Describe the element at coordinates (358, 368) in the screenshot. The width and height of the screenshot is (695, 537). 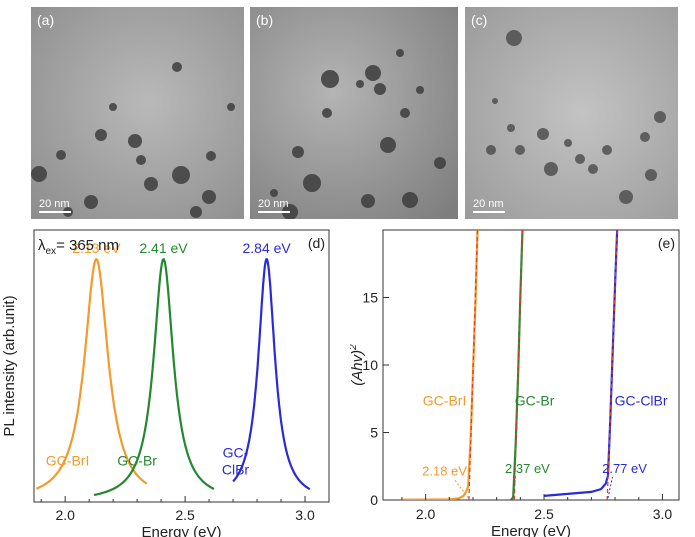
I see `tauc-y-label-main: (Ahv)` at that location.